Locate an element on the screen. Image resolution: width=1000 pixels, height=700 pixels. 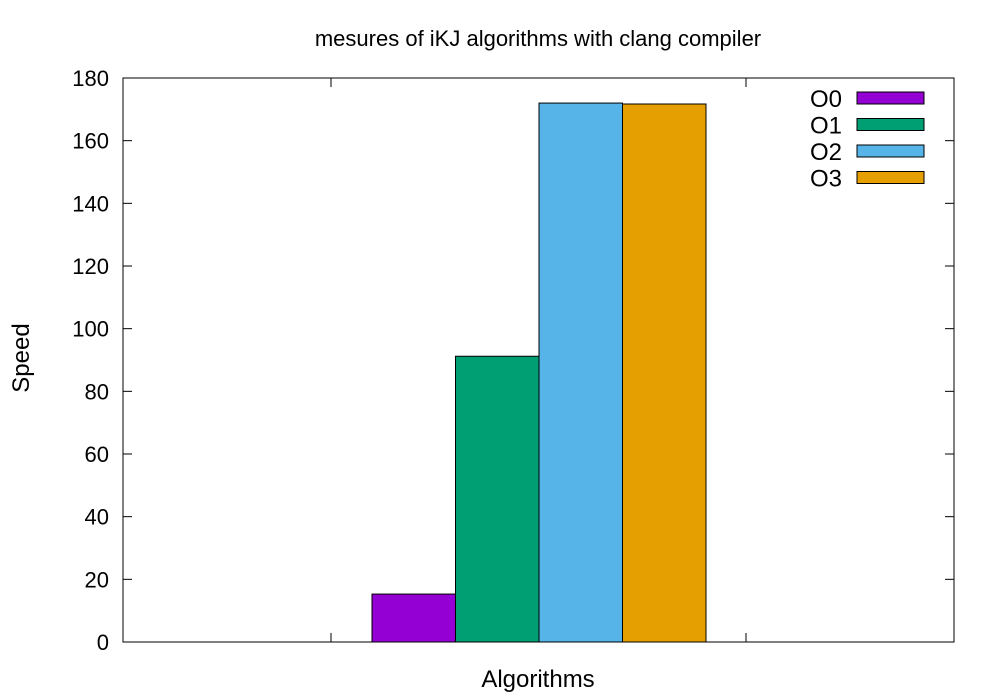
y-tick-label: 40 is located at coordinates (97, 517).